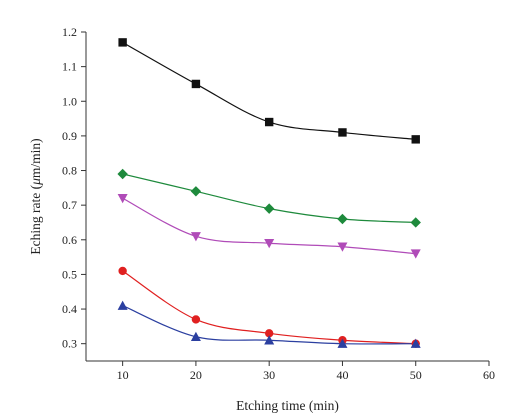 The height and width of the screenshot is (415, 509). What do you see at coordinates (69, 344) in the screenshot?
I see `y-tick-label: 0.3` at bounding box center [69, 344].